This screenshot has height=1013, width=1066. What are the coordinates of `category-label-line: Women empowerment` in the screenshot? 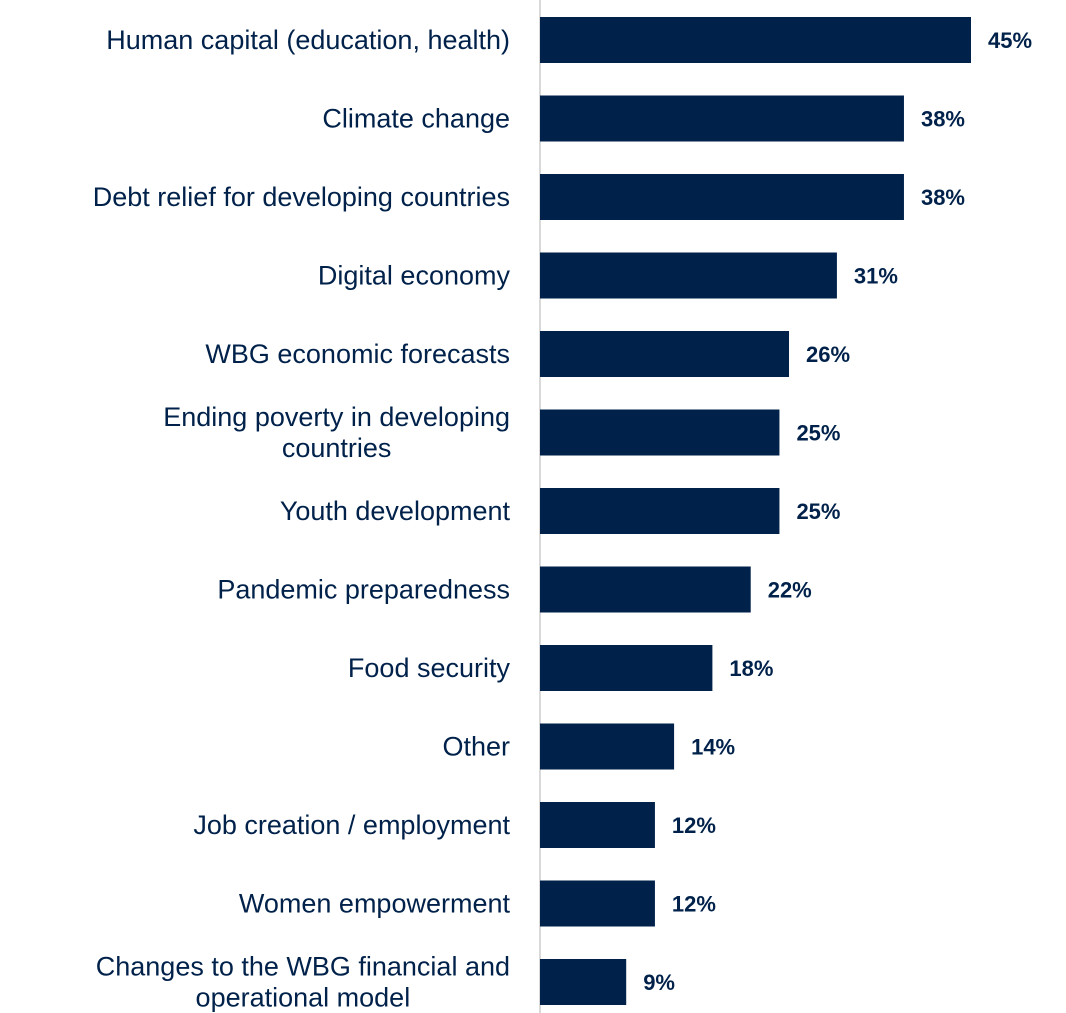 It's located at (375, 904).